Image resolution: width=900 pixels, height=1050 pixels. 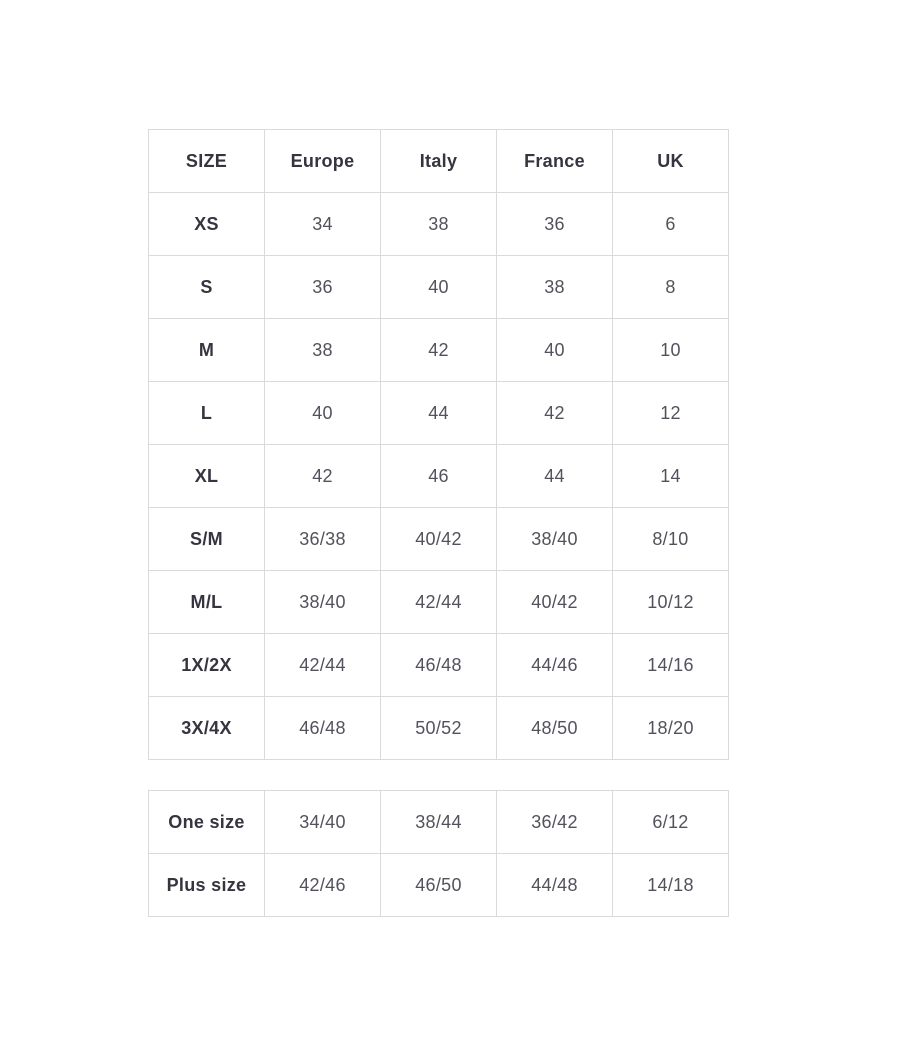 I want to click on size-value: 44/48, so click(x=554, y=885).